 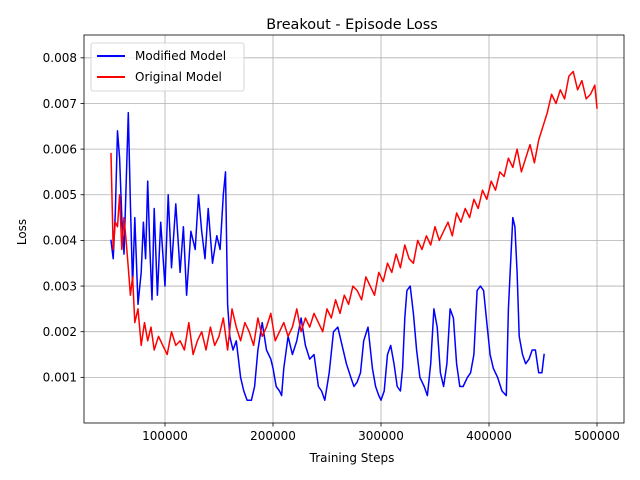 What do you see at coordinates (352, 458) in the screenshot?
I see `x-axis-label: Training Steps` at bounding box center [352, 458].